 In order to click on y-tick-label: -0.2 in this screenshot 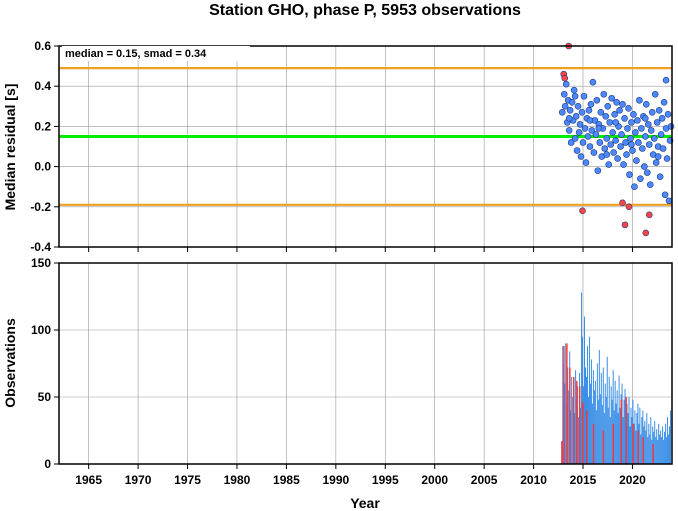, I will do `click(40, 207)`.